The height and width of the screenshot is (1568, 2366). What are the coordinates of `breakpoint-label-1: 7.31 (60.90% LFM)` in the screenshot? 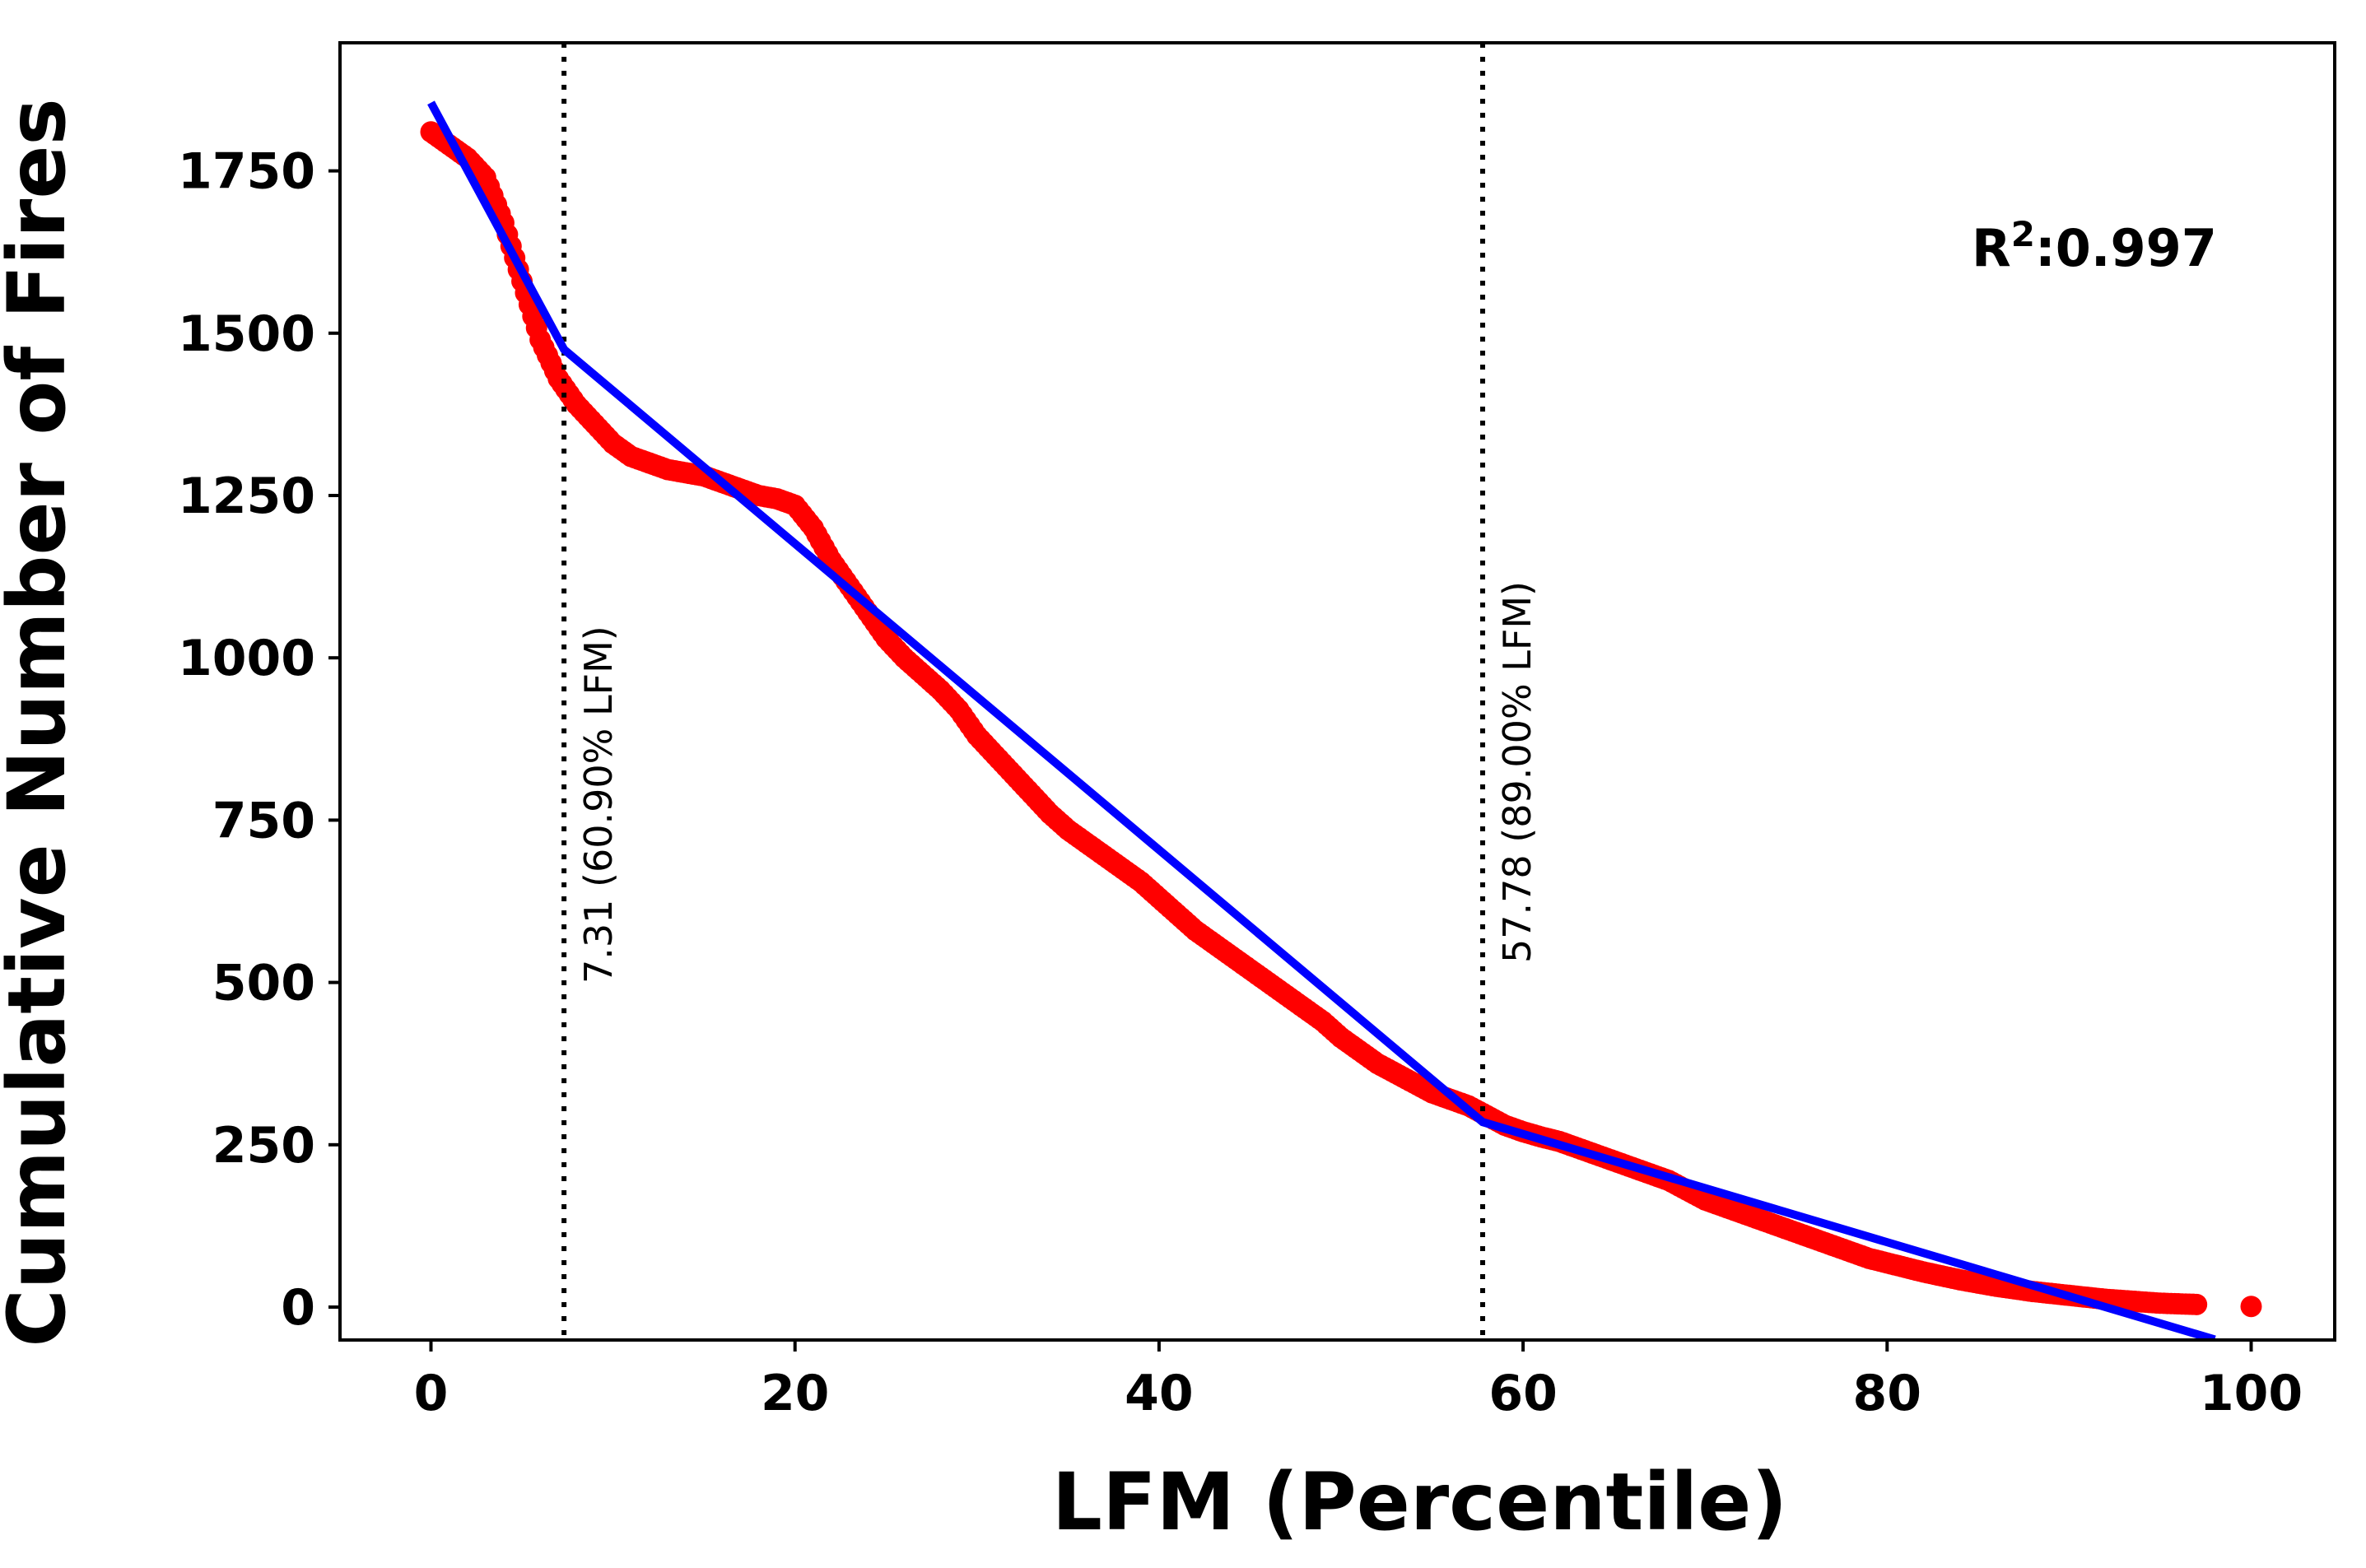 It's located at (598, 805).